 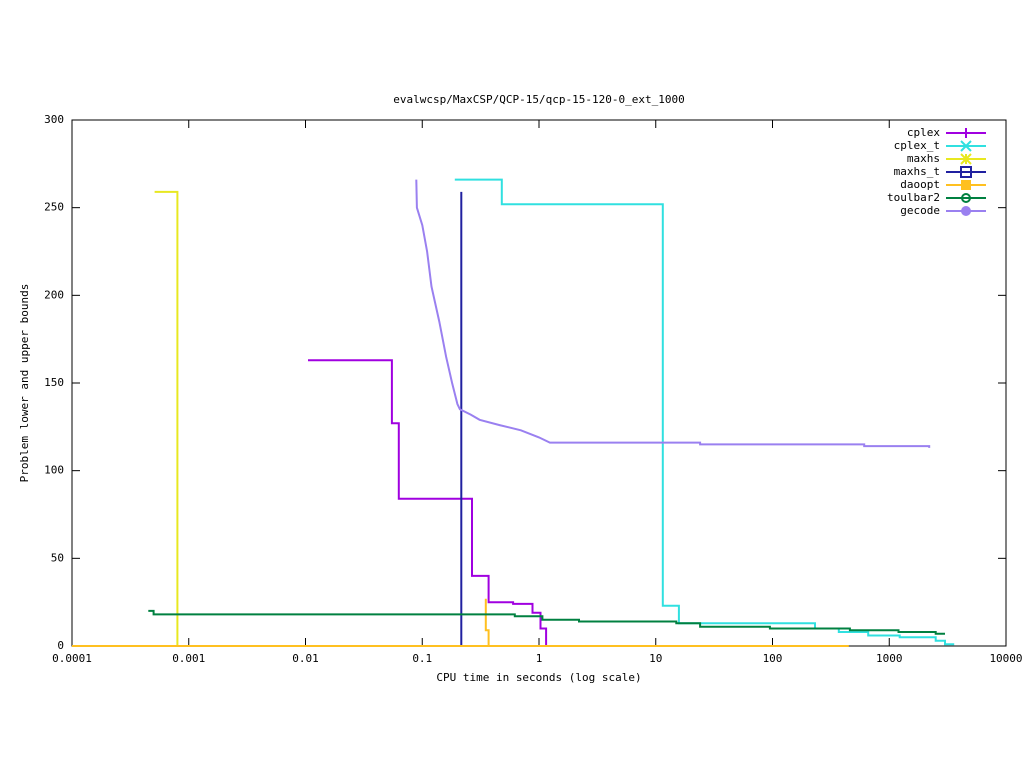 What do you see at coordinates (54, 207) in the screenshot?
I see `y-tick-label: 250` at bounding box center [54, 207].